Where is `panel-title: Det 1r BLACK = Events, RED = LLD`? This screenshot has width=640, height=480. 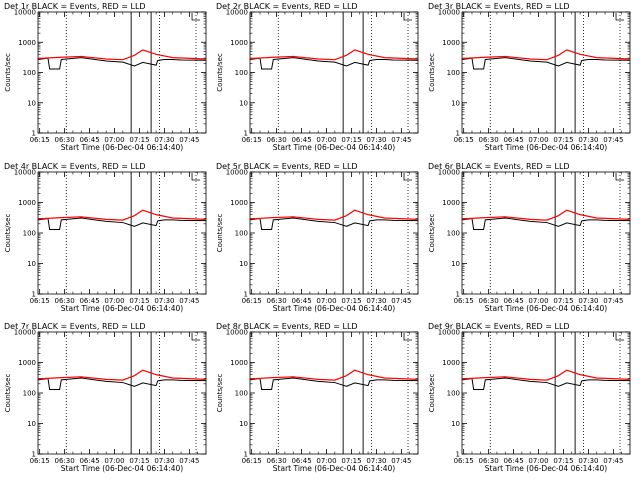 panel-title: Det 1r BLACK = Events, RED = LLD is located at coordinates (75, 6).